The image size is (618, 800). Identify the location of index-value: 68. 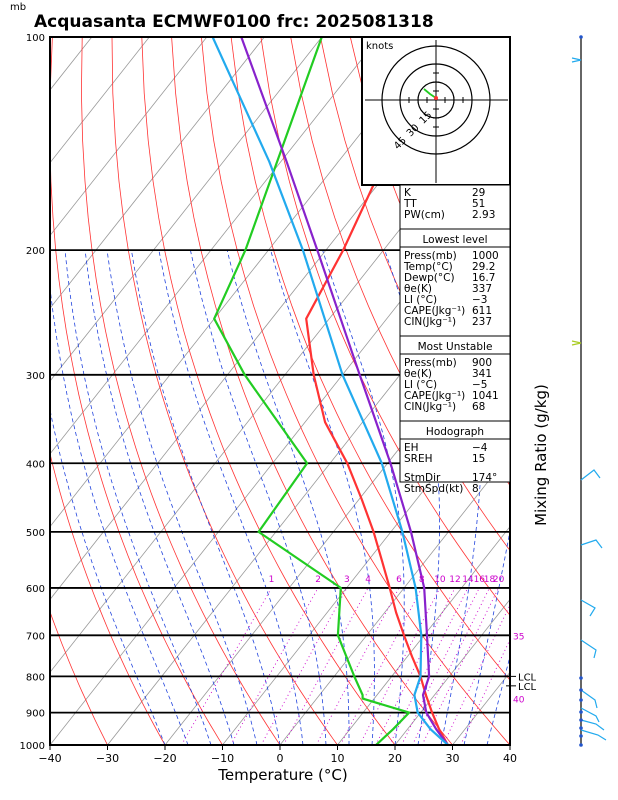
(478, 407).